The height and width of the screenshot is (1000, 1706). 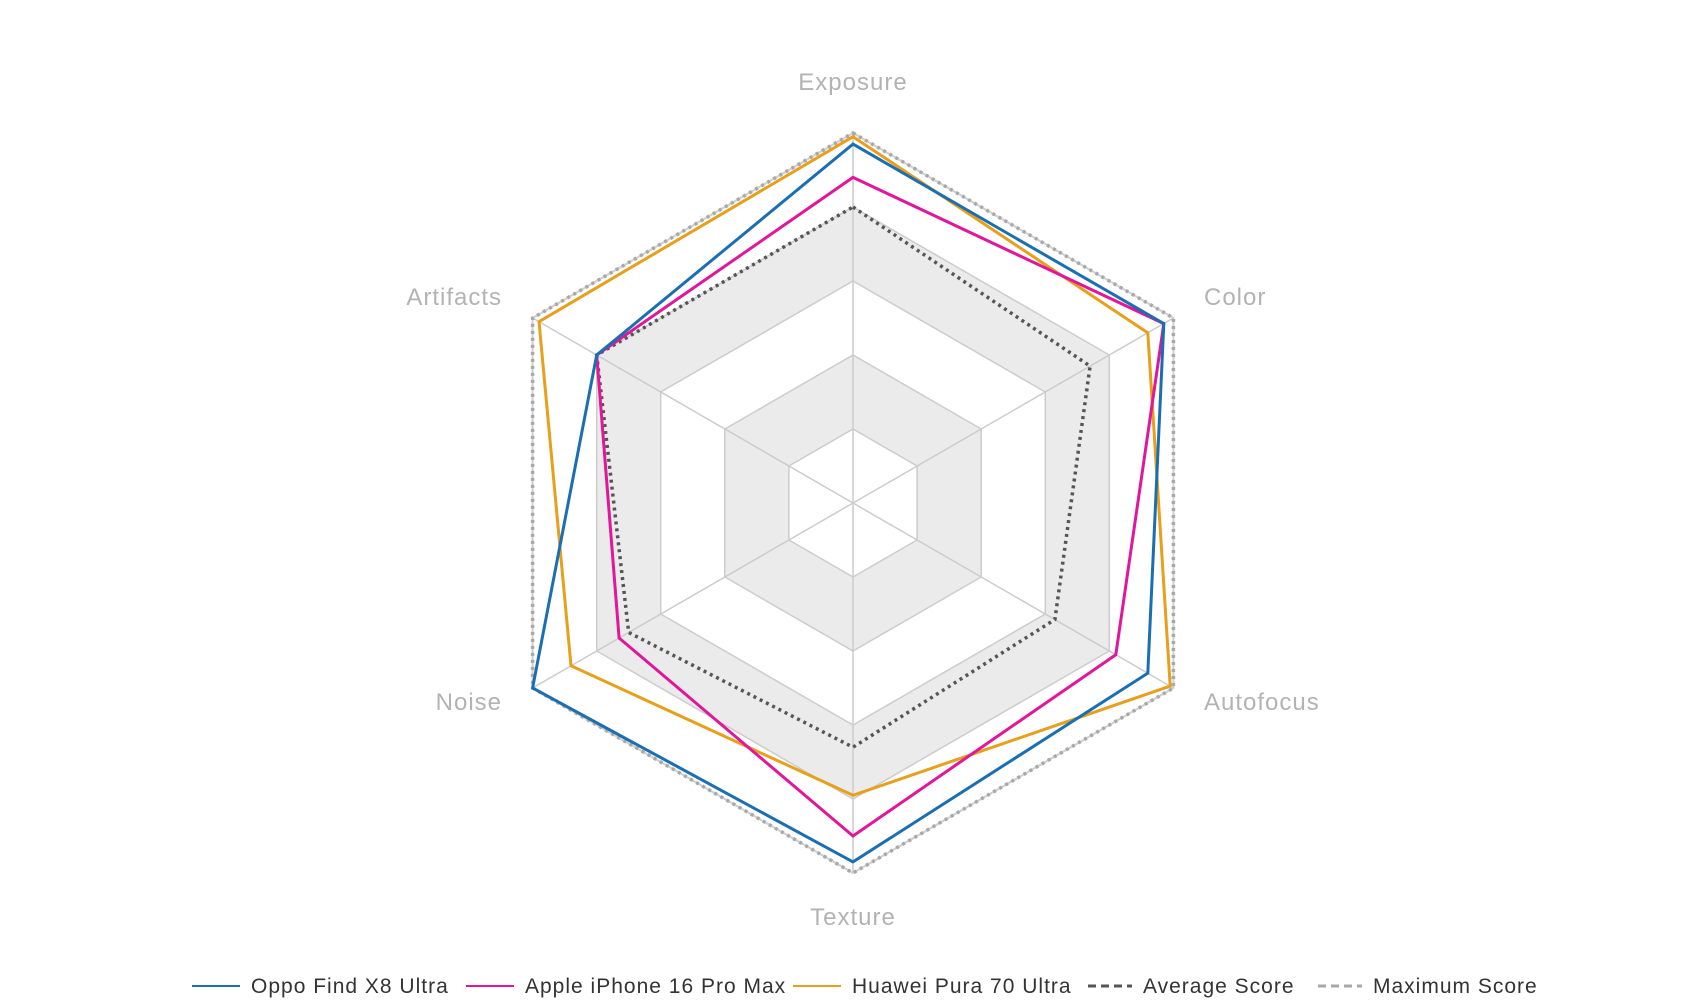 I want to click on axis-label-texture: Texture, so click(x=853, y=917).